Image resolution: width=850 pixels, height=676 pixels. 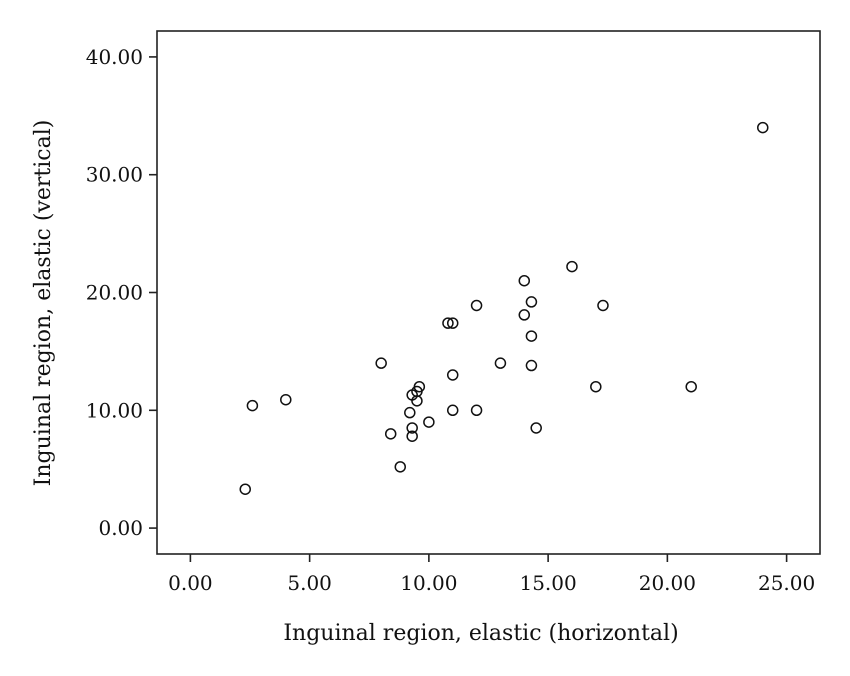 I want to click on x-tick-label: 5.00, so click(x=309, y=583).